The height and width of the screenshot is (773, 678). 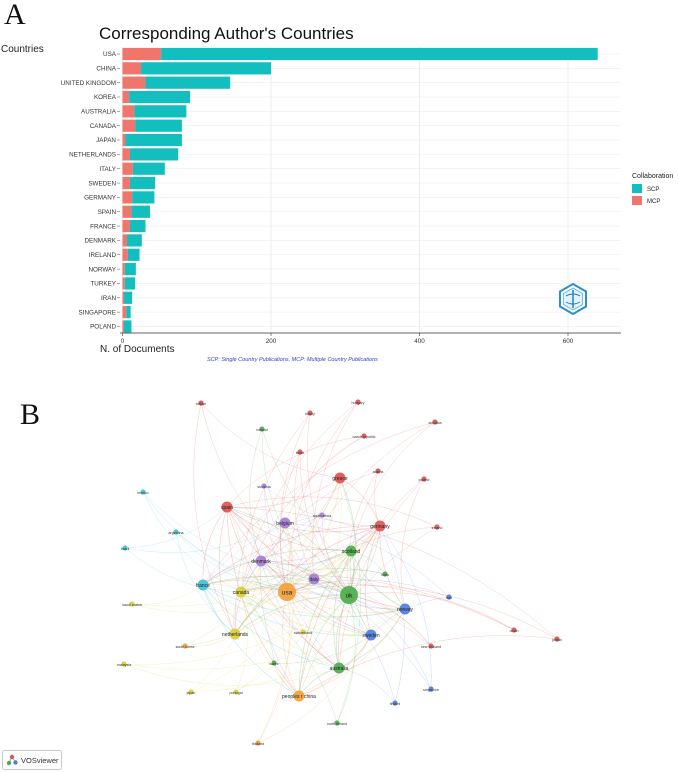 What do you see at coordinates (227, 508) in the screenshot?
I see `node-label: spain` at bounding box center [227, 508].